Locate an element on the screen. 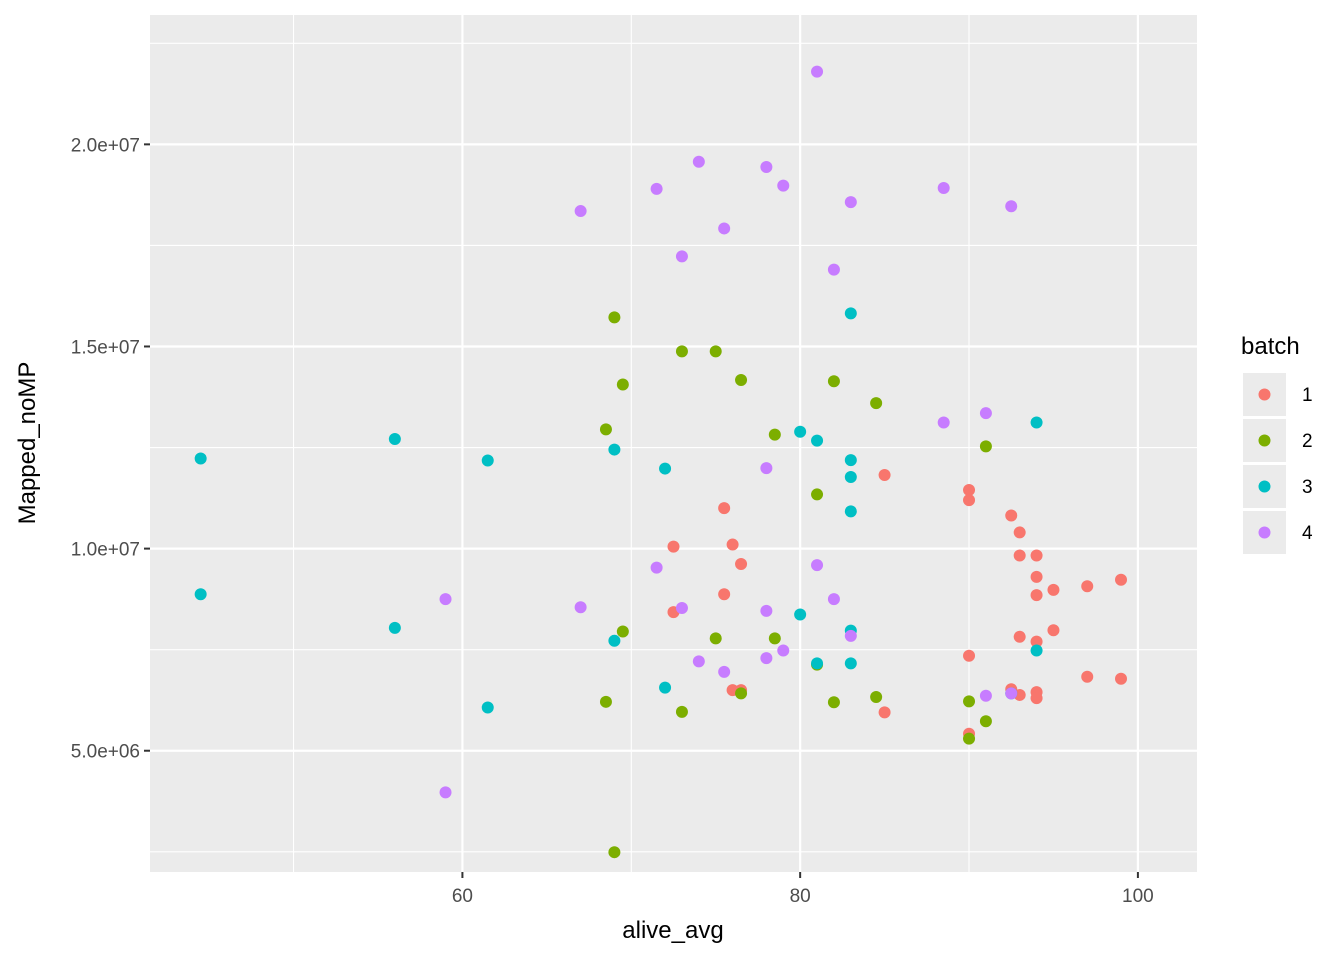 This screenshot has width=1344, height=960. legend-label-batch-1: 1 is located at coordinates (1307, 395).